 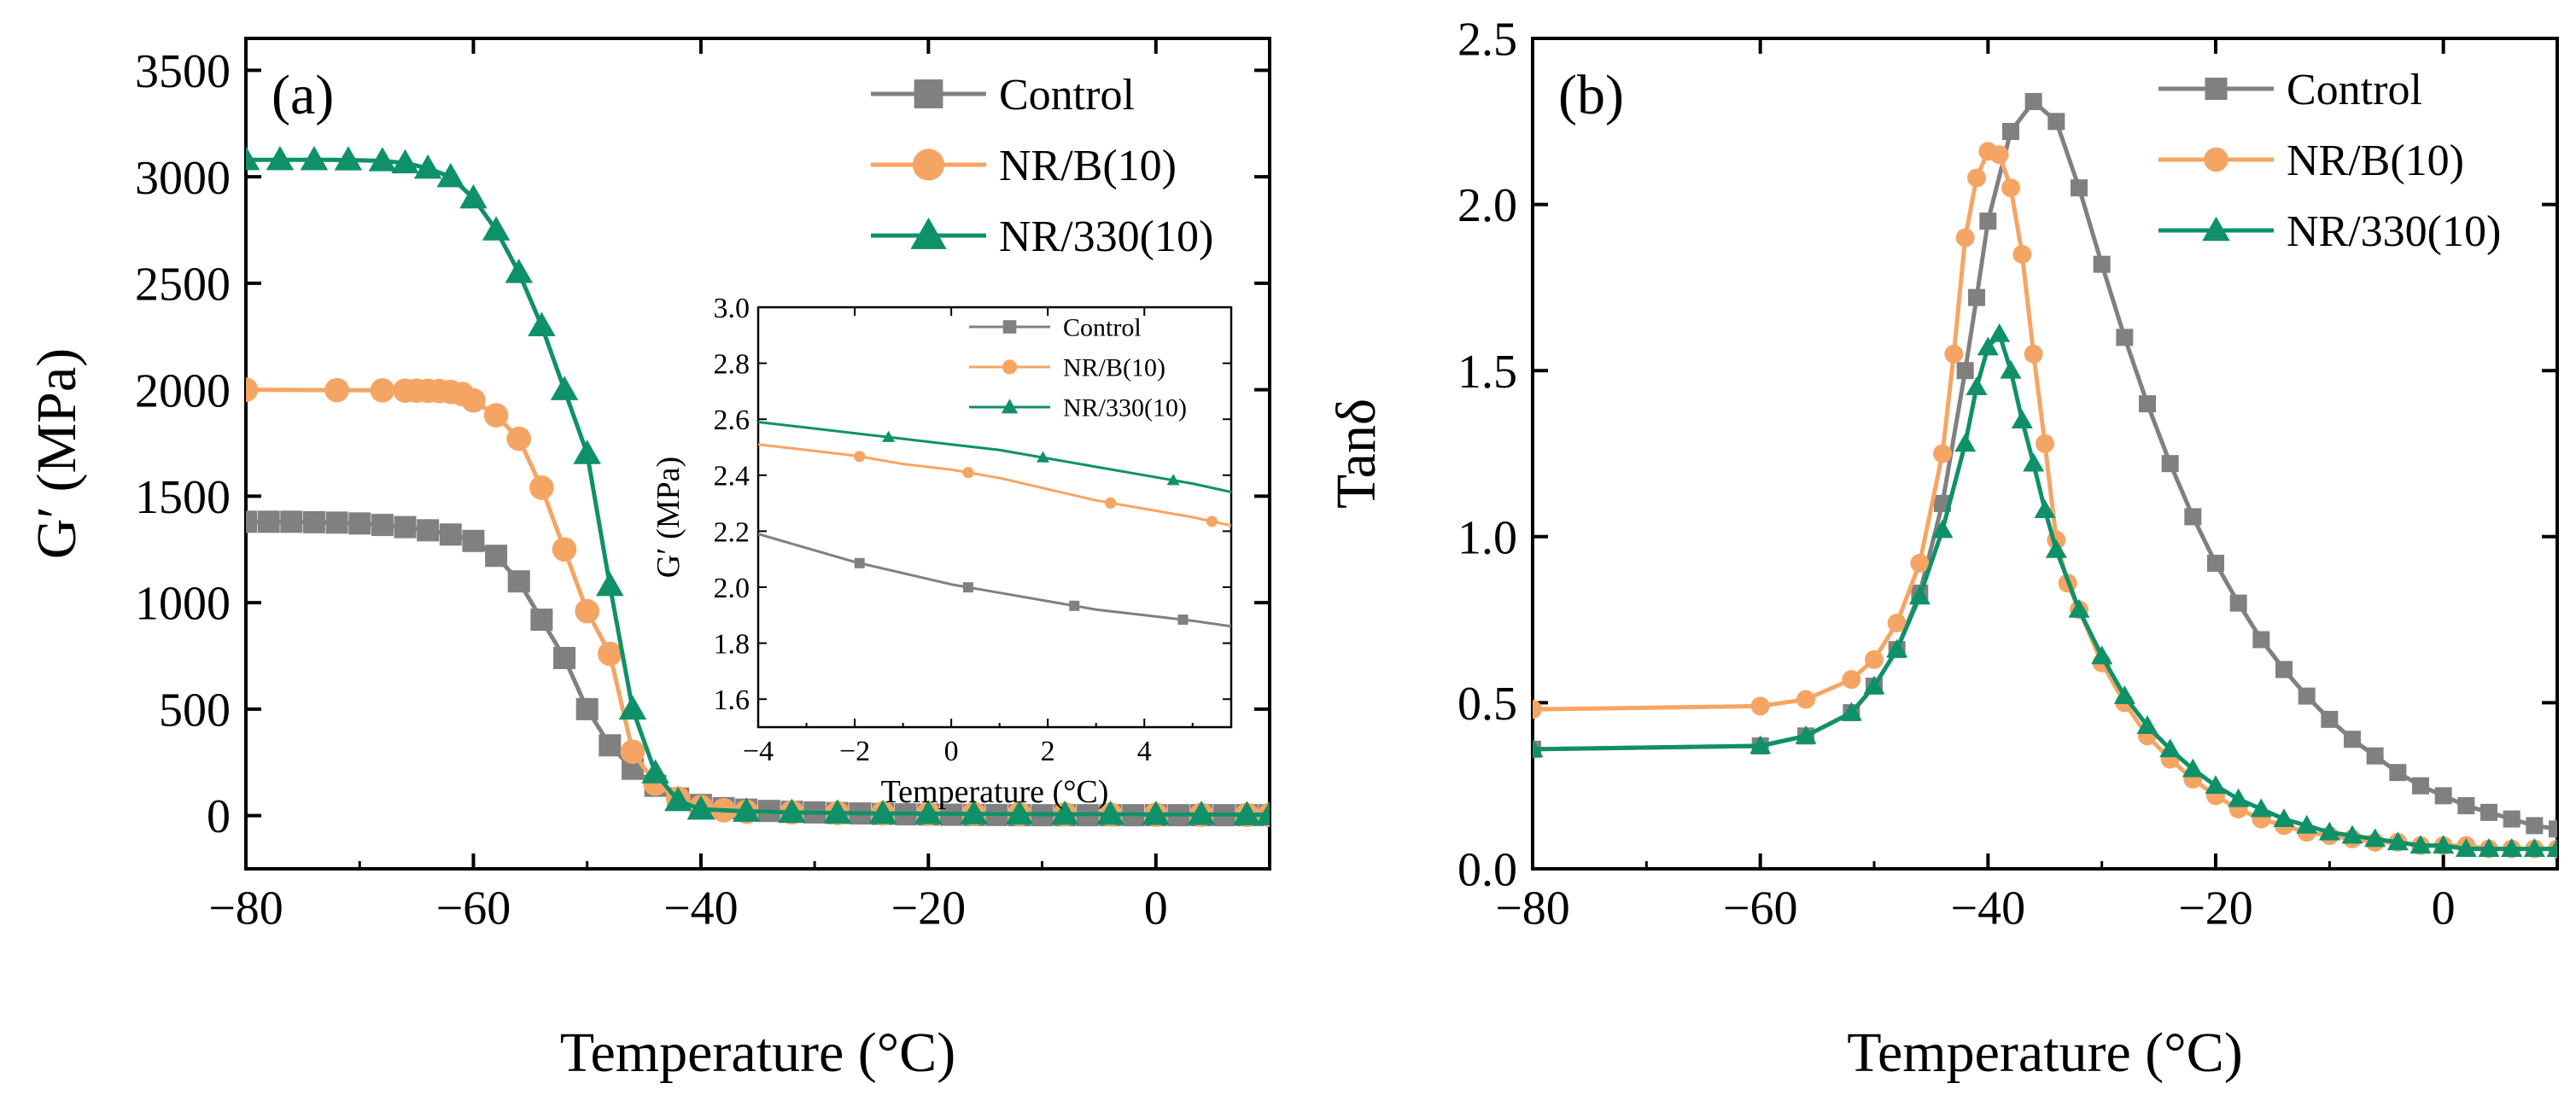 I want to click on legend-label-1: NR/B(10), so click(x=2375, y=161).